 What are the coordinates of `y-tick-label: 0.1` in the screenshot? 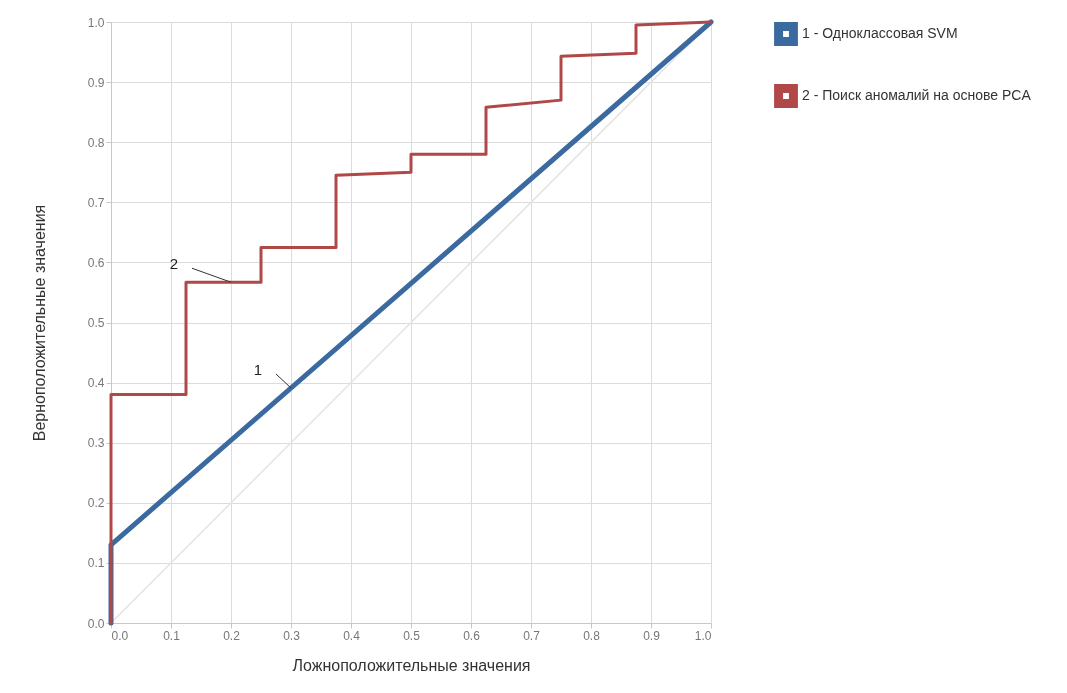 It's located at (96, 563).